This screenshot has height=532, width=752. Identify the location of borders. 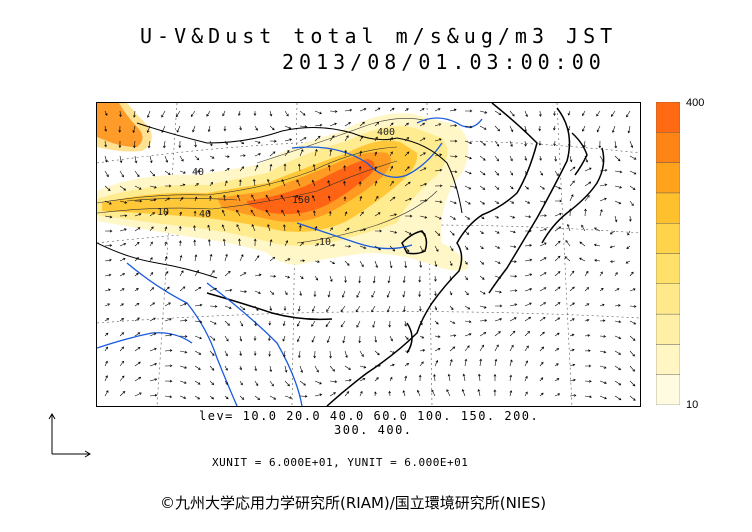
(280, 200).